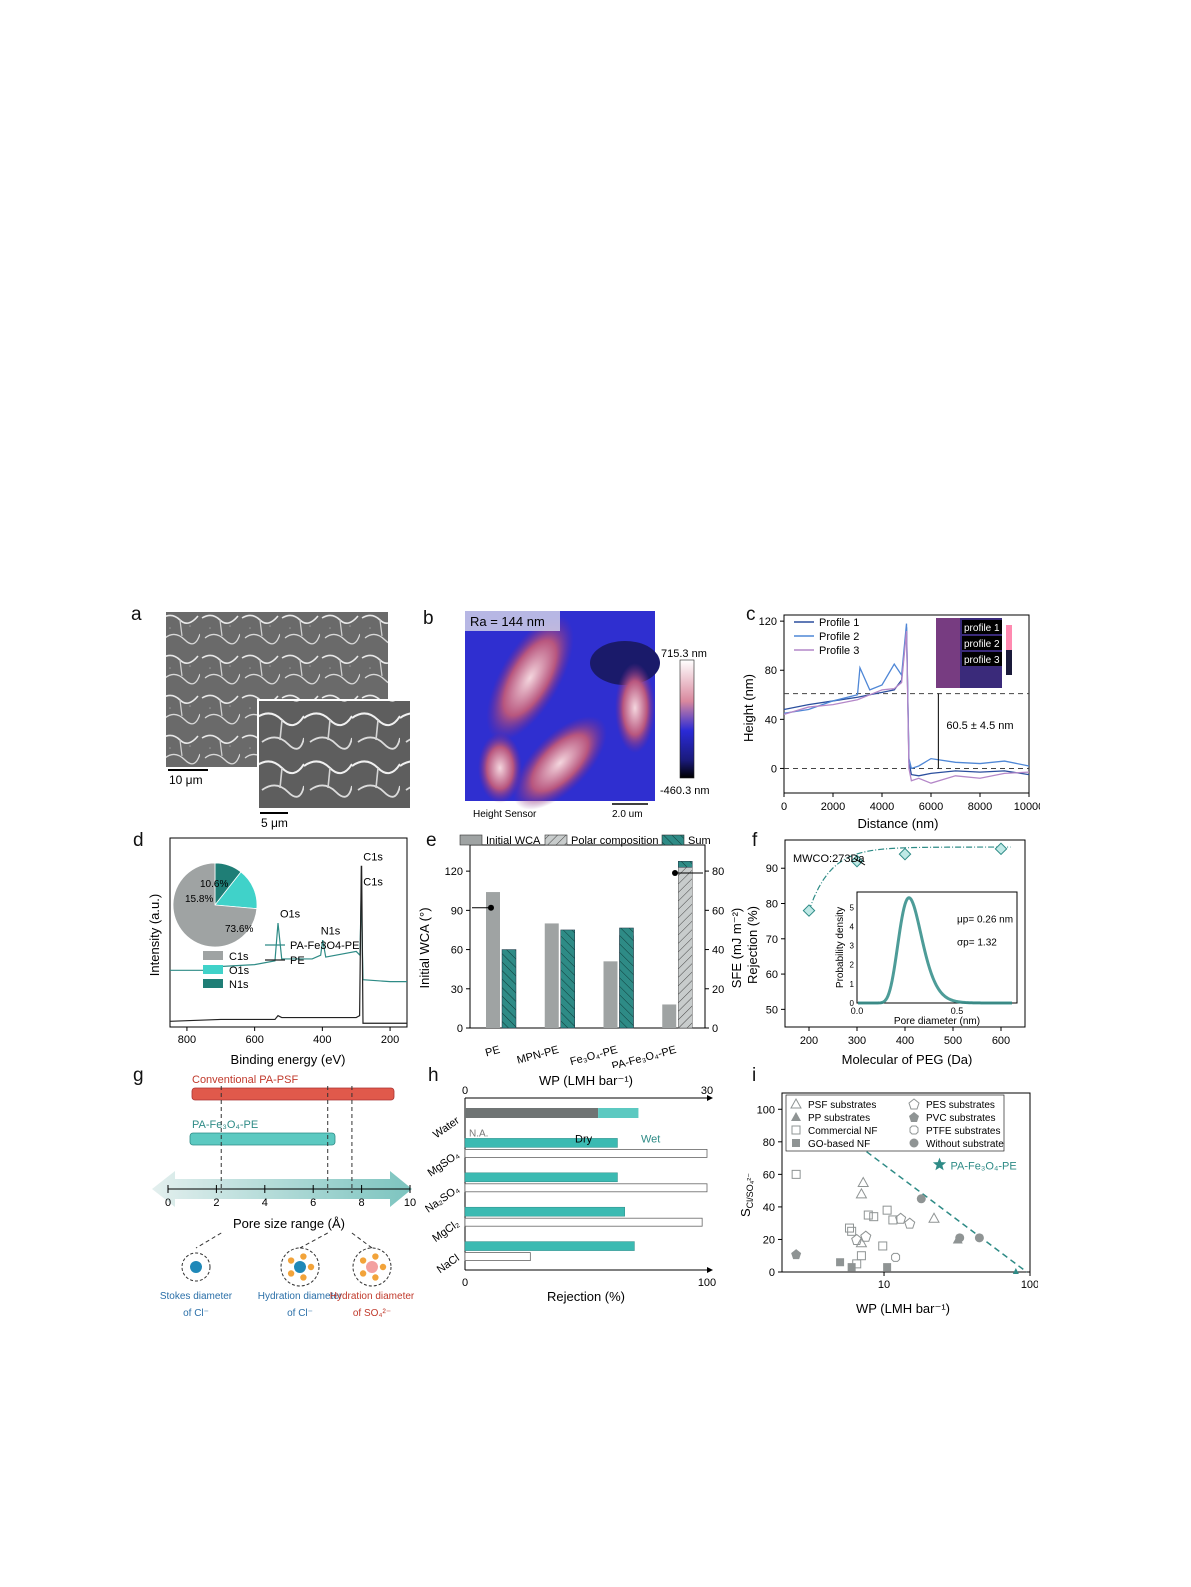  Describe the element at coordinates (784, 807) in the screenshot. I see `c-xtick-label: 0` at that location.